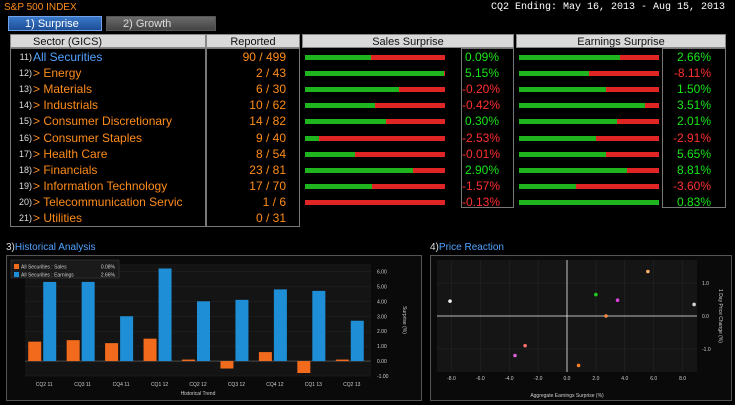 This screenshot has height=405, width=735. I want to click on table-row: 17) > Health Care 8 / 54, so click(370, 154).